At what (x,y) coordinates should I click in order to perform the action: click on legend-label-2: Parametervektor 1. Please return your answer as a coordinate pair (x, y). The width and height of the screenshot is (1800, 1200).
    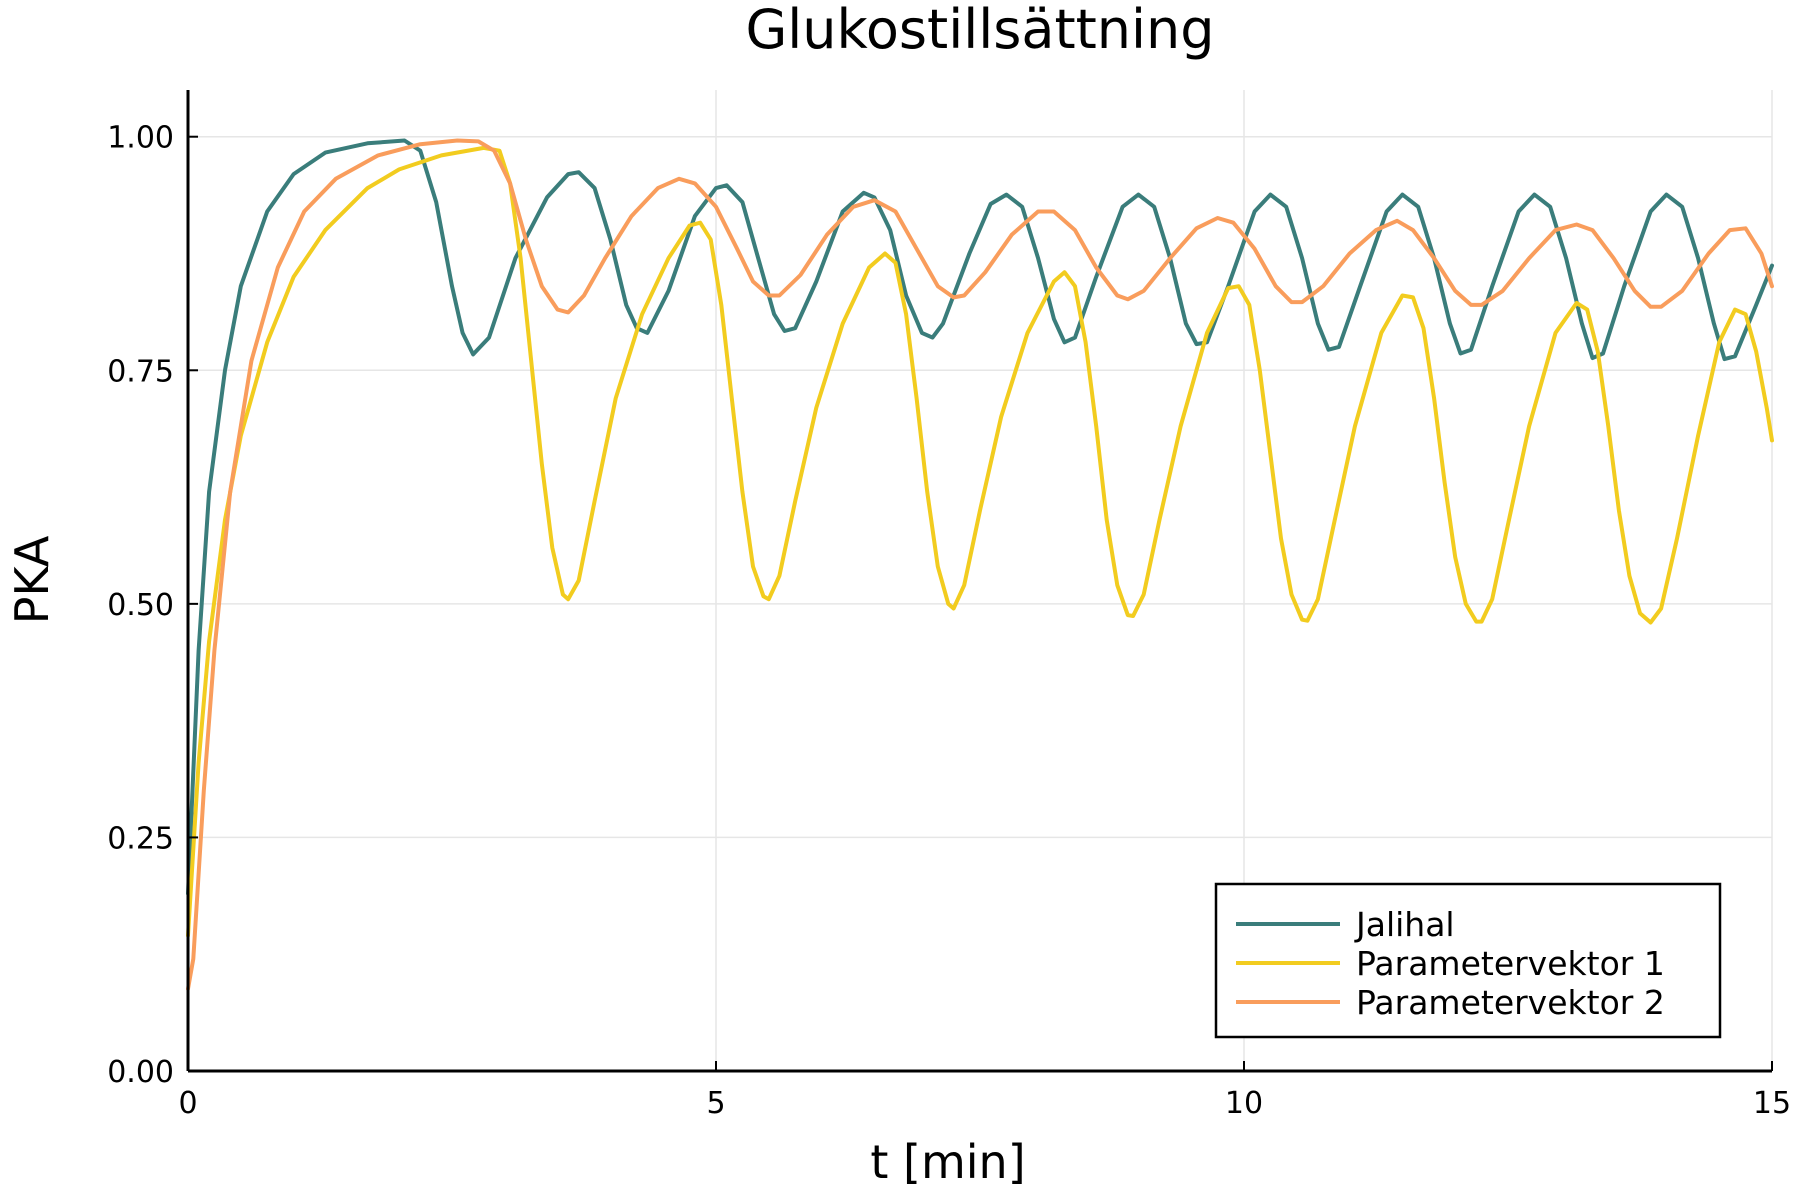
    Looking at the image, I should click on (1510, 963).